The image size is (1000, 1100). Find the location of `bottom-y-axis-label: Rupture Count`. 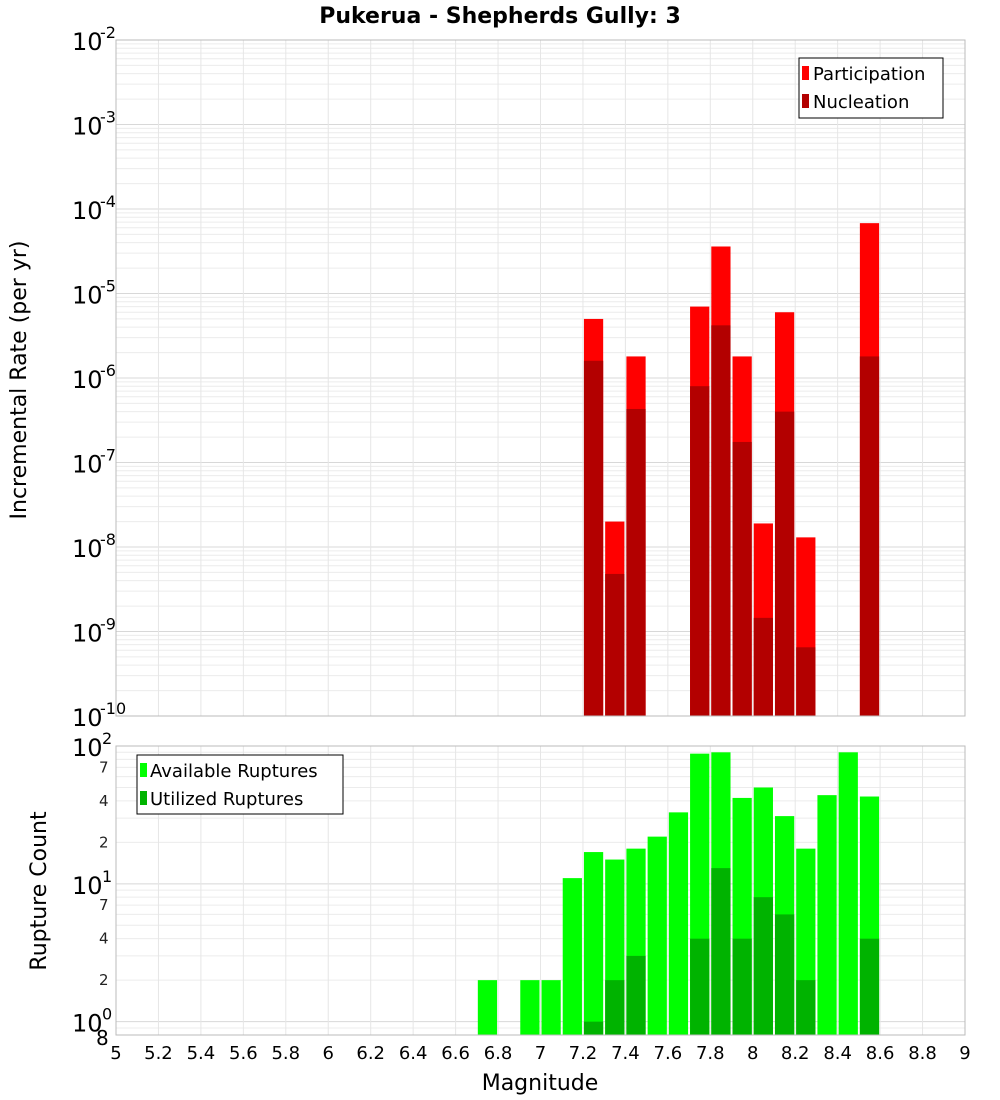

bottom-y-axis-label: Rupture Count is located at coordinates (39, 891).